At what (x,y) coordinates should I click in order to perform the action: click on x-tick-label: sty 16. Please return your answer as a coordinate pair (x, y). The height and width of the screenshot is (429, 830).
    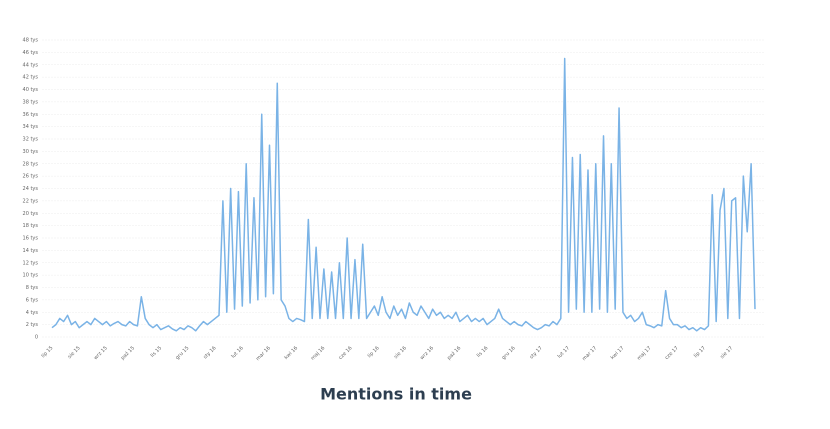
    Looking at the image, I should click on (209, 352).